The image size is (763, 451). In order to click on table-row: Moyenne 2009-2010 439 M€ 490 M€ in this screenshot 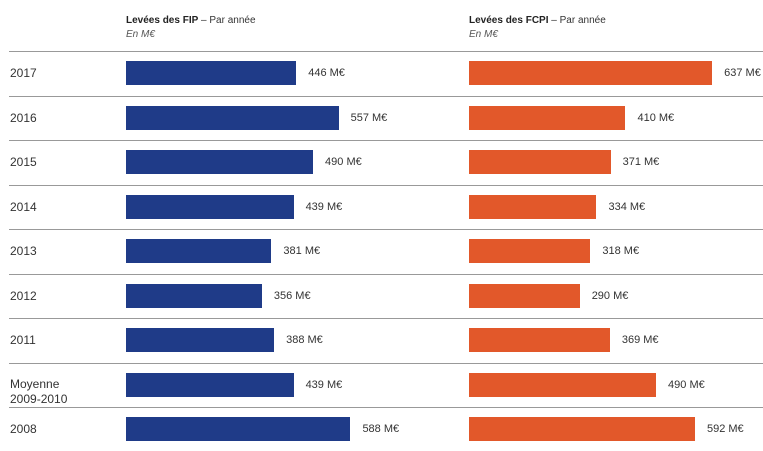, I will do `click(381, 384)`.